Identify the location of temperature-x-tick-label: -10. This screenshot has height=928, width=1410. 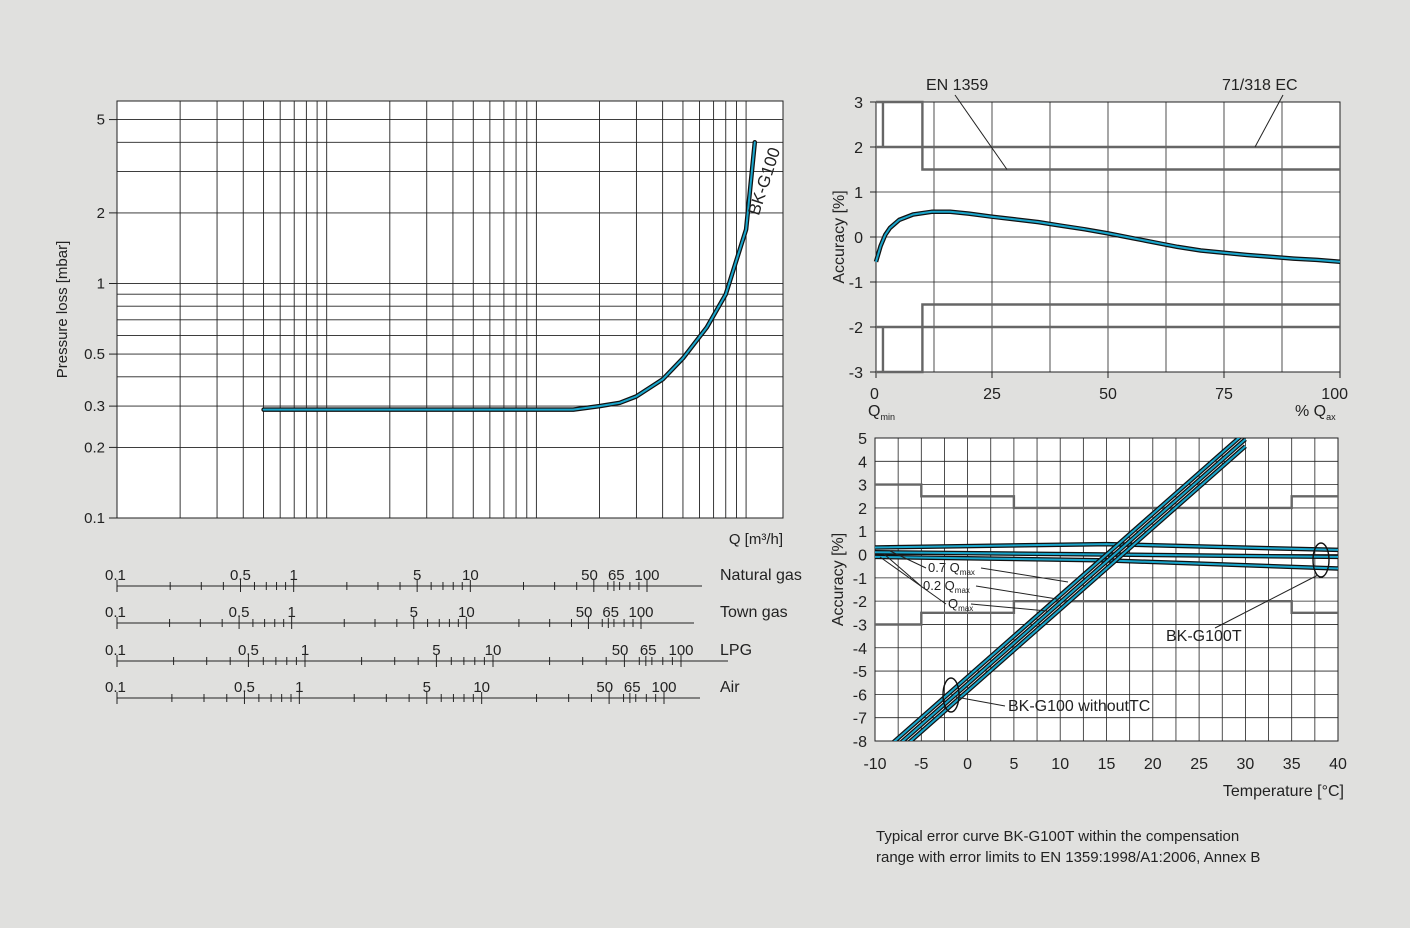
(874, 764).